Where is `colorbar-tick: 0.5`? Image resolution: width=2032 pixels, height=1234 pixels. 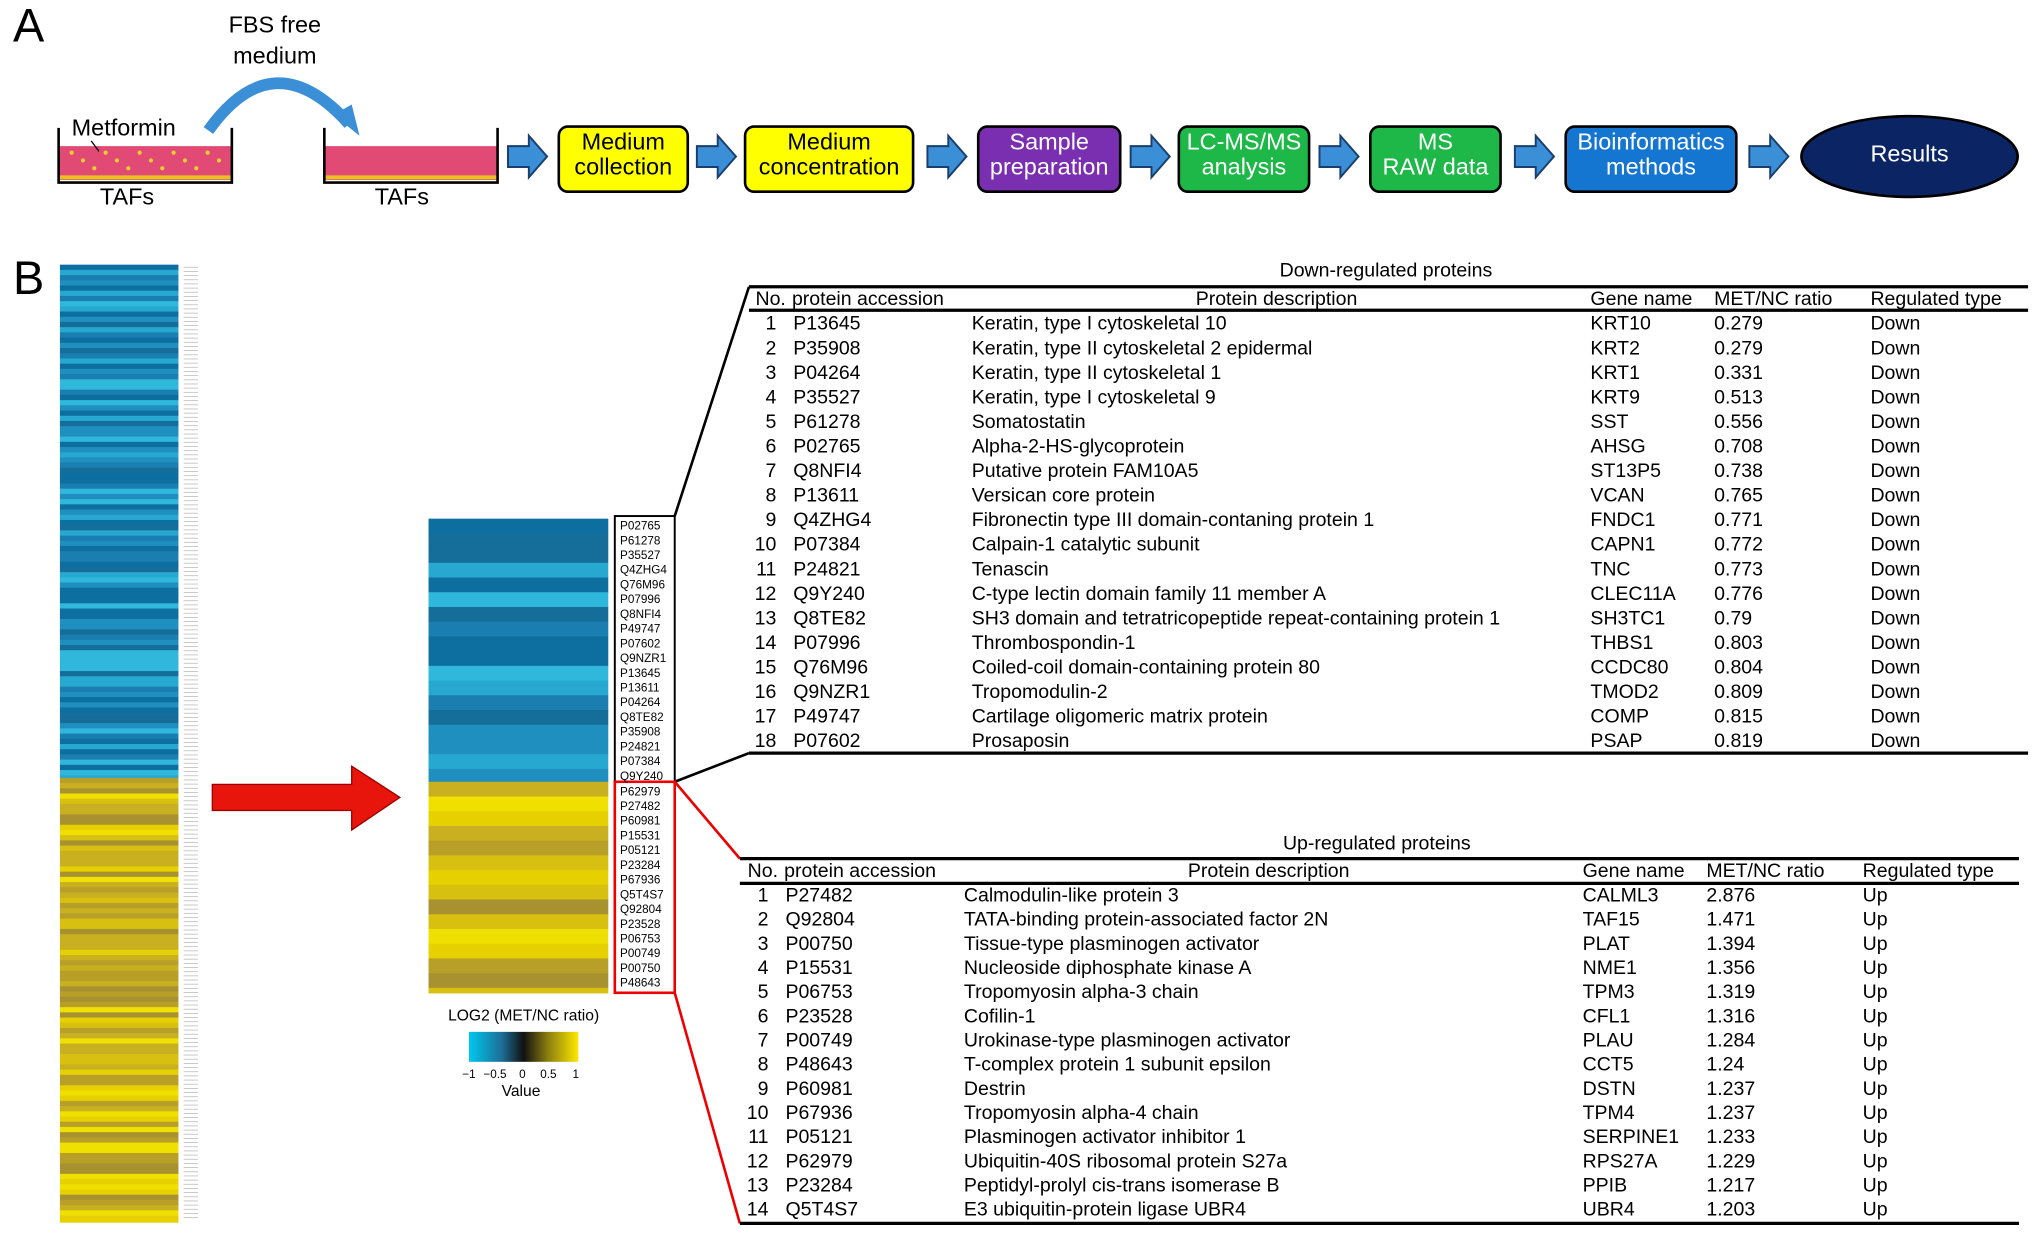 colorbar-tick: 0.5 is located at coordinates (548, 1074).